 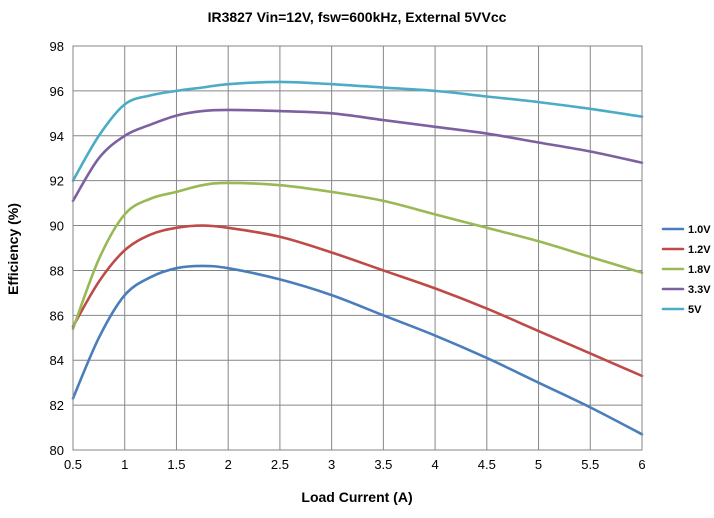 I want to click on legend-item: 1.2V, so click(x=686, y=250).